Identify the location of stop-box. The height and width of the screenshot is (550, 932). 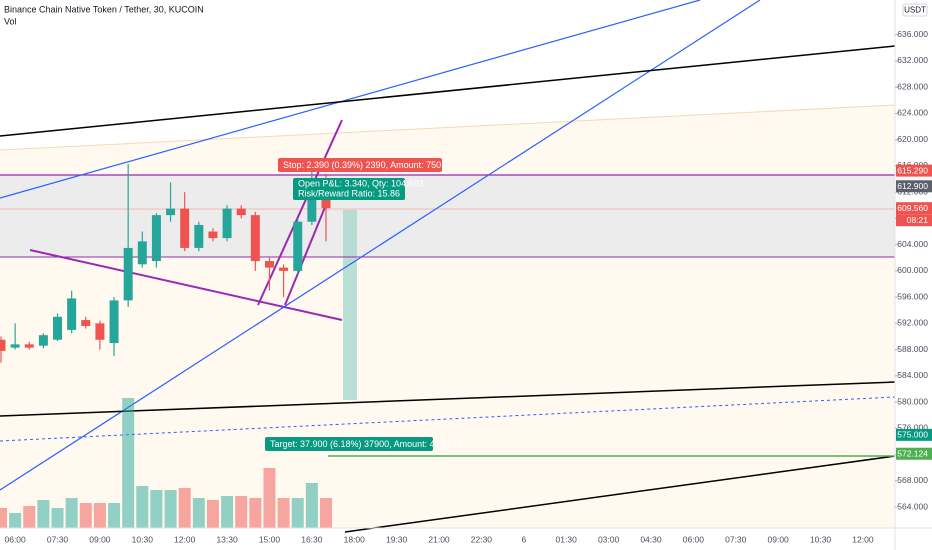
(360, 165).